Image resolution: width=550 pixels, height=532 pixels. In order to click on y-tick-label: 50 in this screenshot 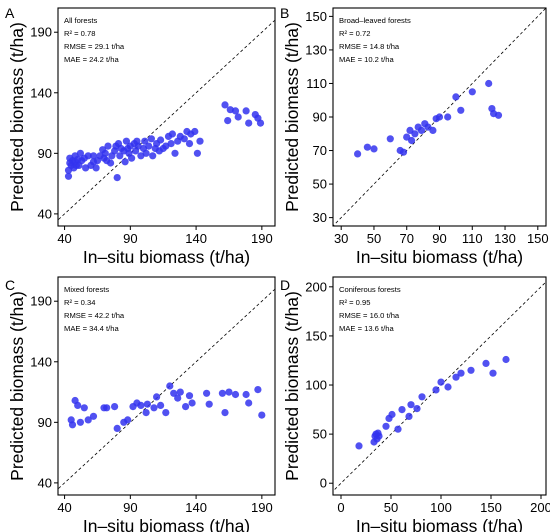, I will do `click(320, 184)`.